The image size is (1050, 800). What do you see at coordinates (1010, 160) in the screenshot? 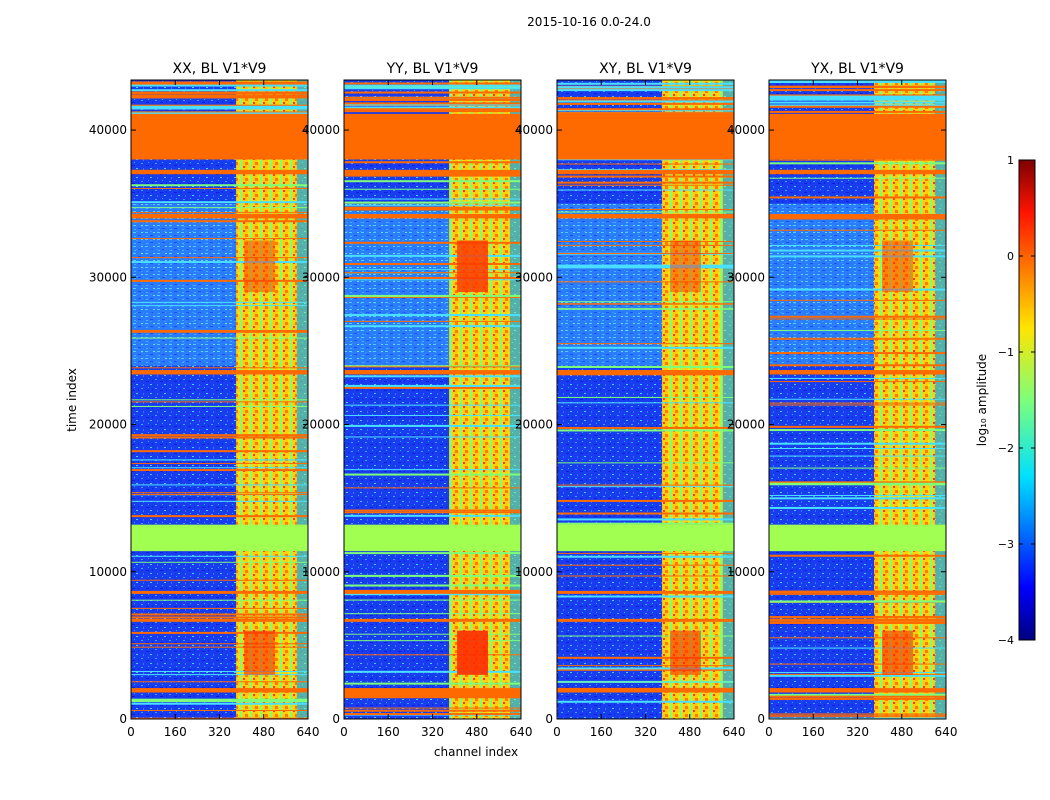
I see `colorbar-tick-label: 1` at bounding box center [1010, 160].